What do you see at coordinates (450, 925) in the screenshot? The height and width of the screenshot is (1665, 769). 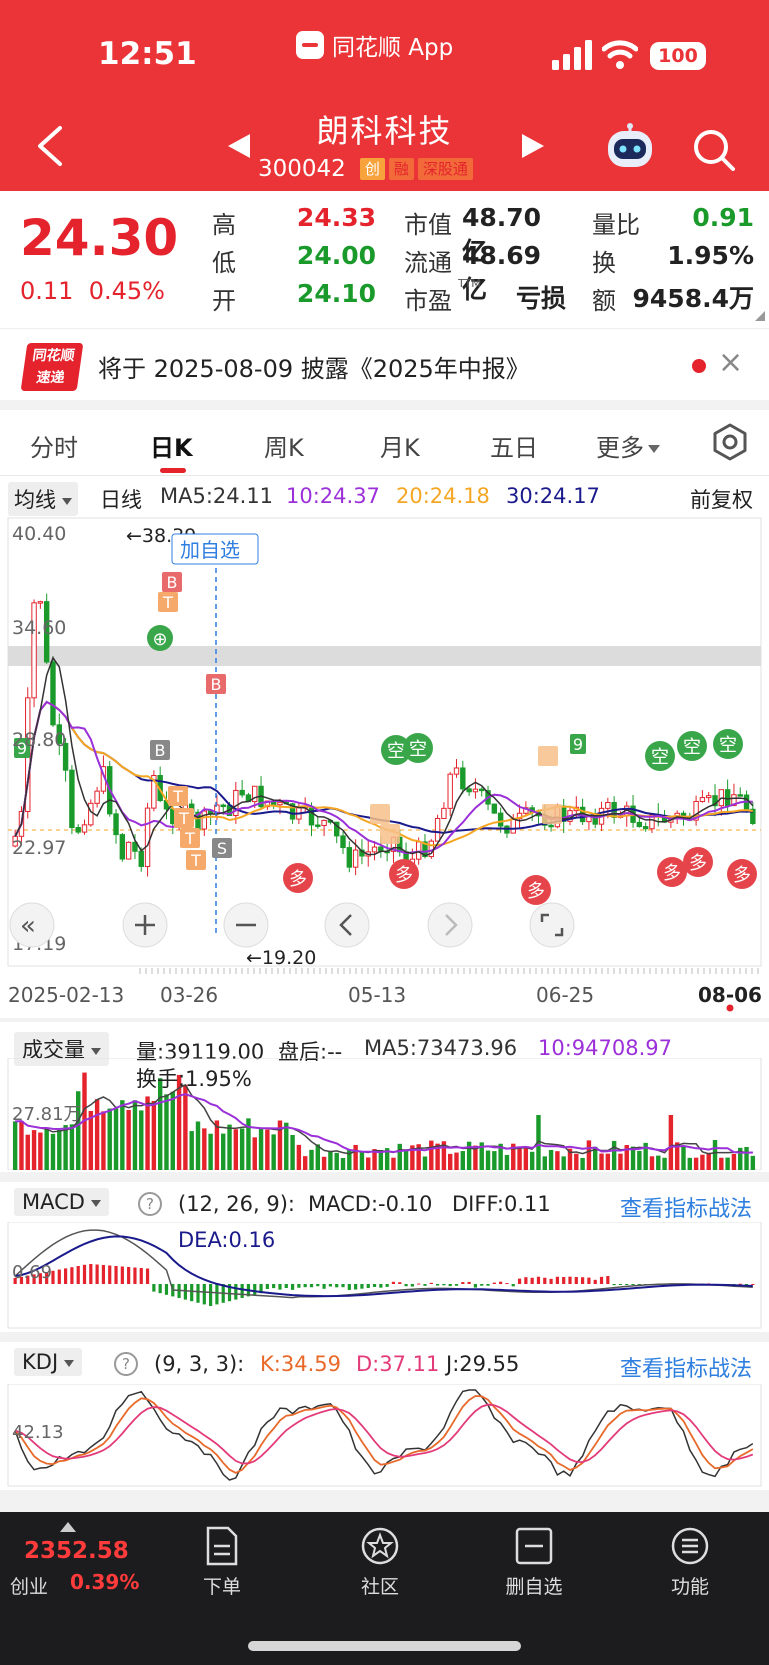 I see `scroll-right-button` at bounding box center [450, 925].